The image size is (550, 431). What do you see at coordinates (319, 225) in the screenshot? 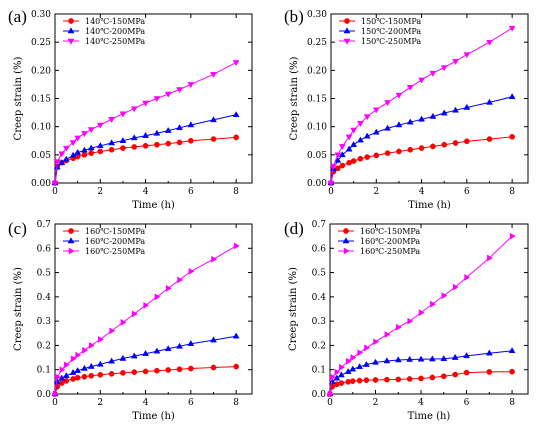
I see `y-tick-label: 0.7` at bounding box center [319, 225].